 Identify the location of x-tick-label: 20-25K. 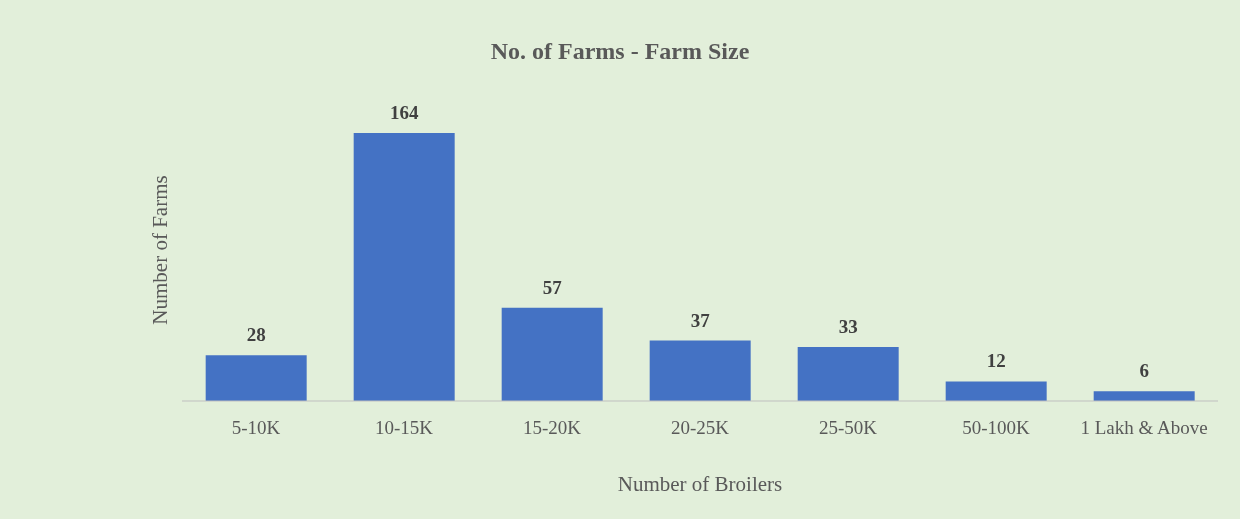
(700, 428).